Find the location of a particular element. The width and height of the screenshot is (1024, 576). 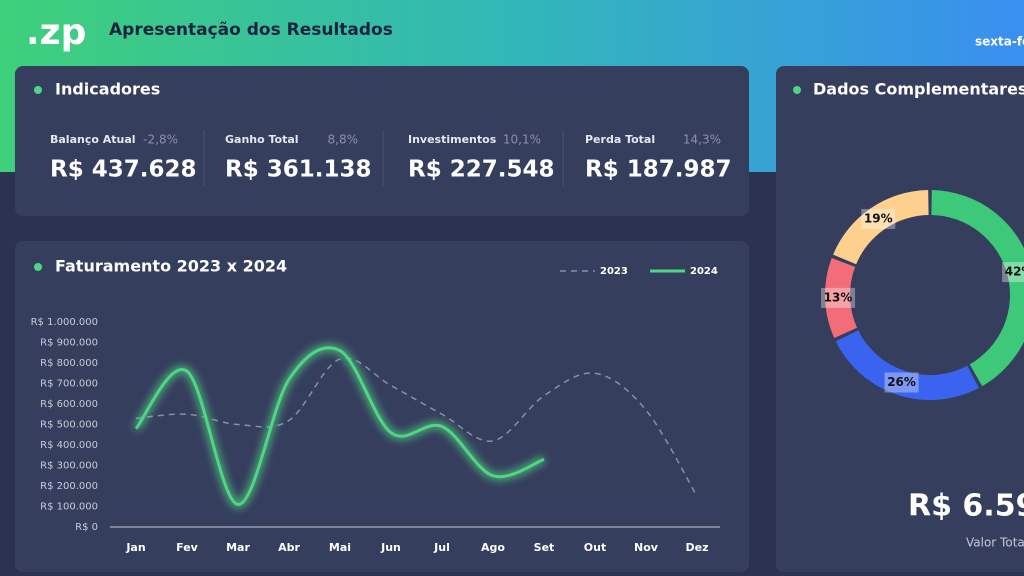

indicator-label: Perda Total is located at coordinates (620, 139).